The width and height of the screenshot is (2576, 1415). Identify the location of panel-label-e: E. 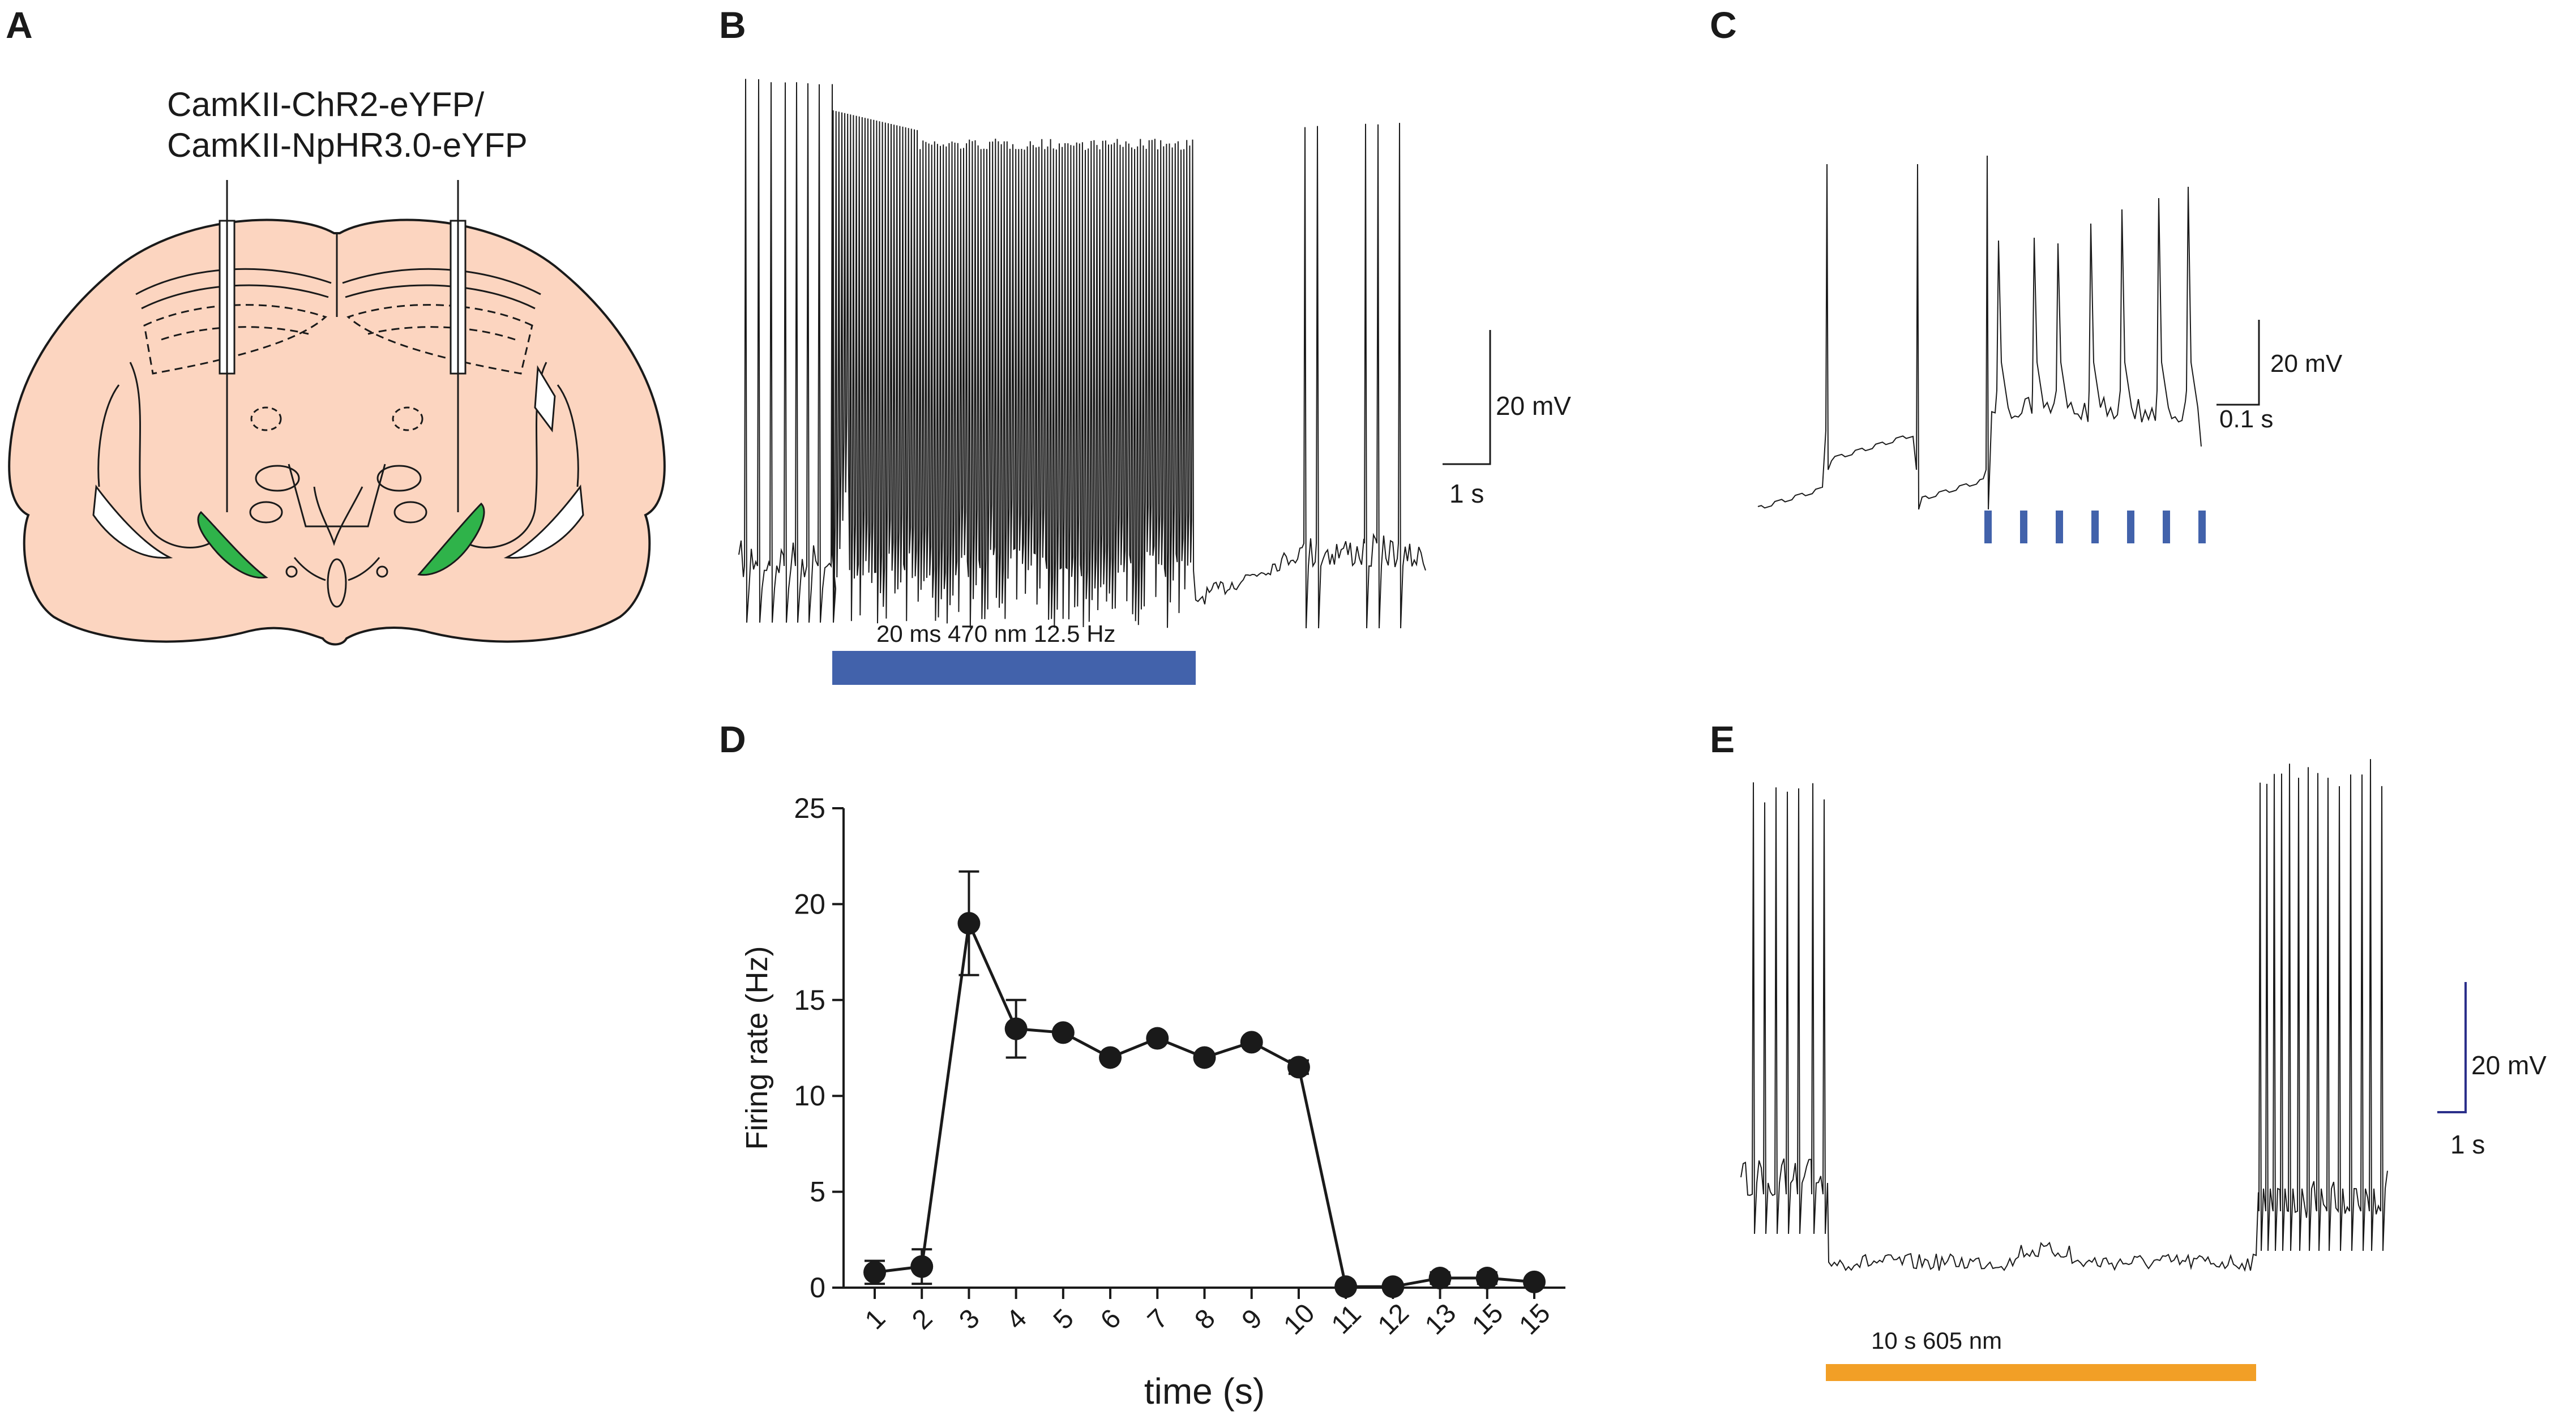
(1722, 739).